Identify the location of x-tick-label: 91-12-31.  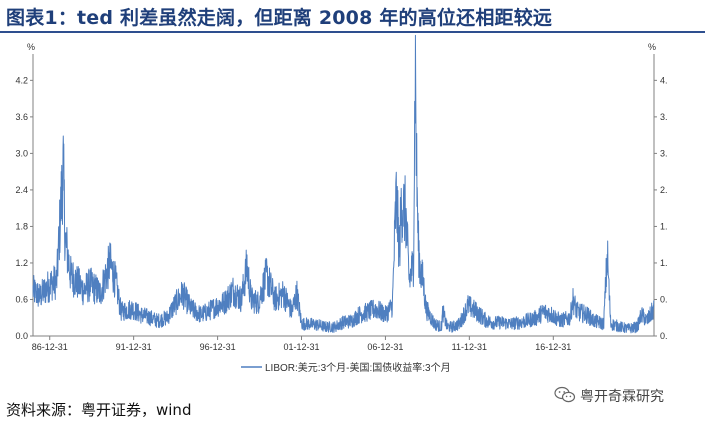
(134, 347).